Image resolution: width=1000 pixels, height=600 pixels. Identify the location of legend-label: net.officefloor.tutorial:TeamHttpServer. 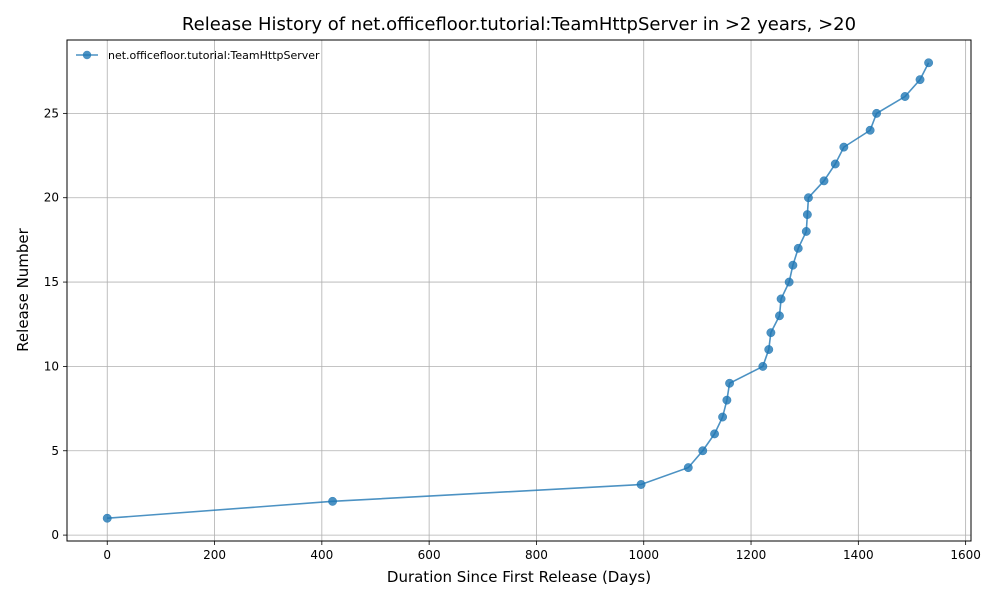
(214, 55).